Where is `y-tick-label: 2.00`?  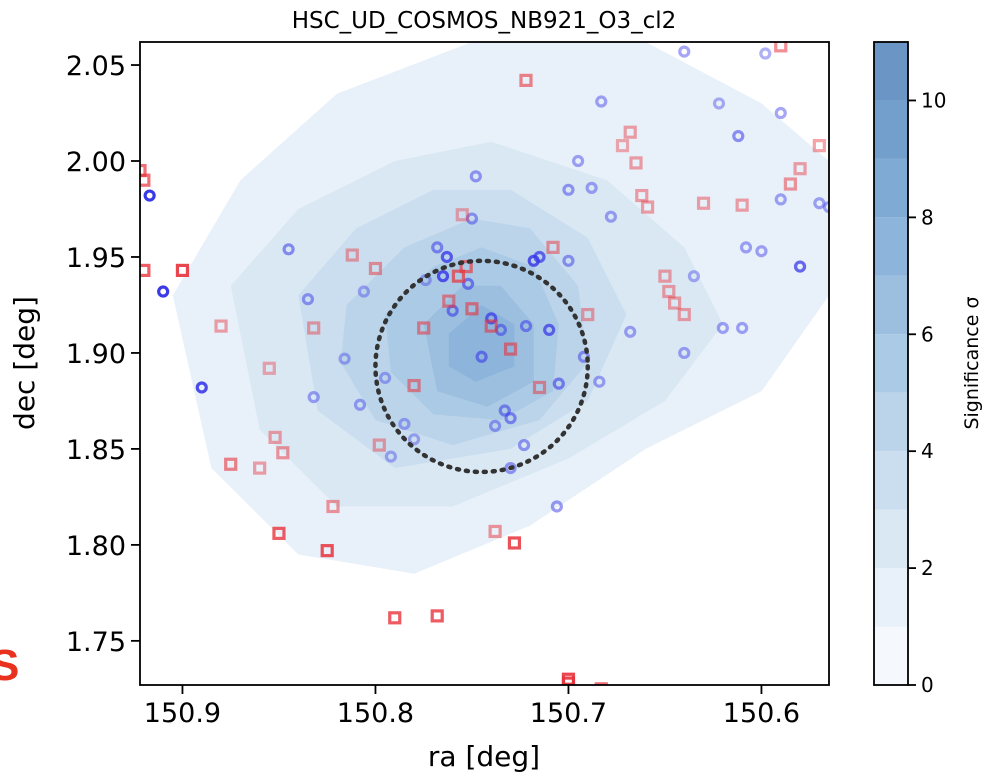 y-tick-label: 2.00 is located at coordinates (96, 162).